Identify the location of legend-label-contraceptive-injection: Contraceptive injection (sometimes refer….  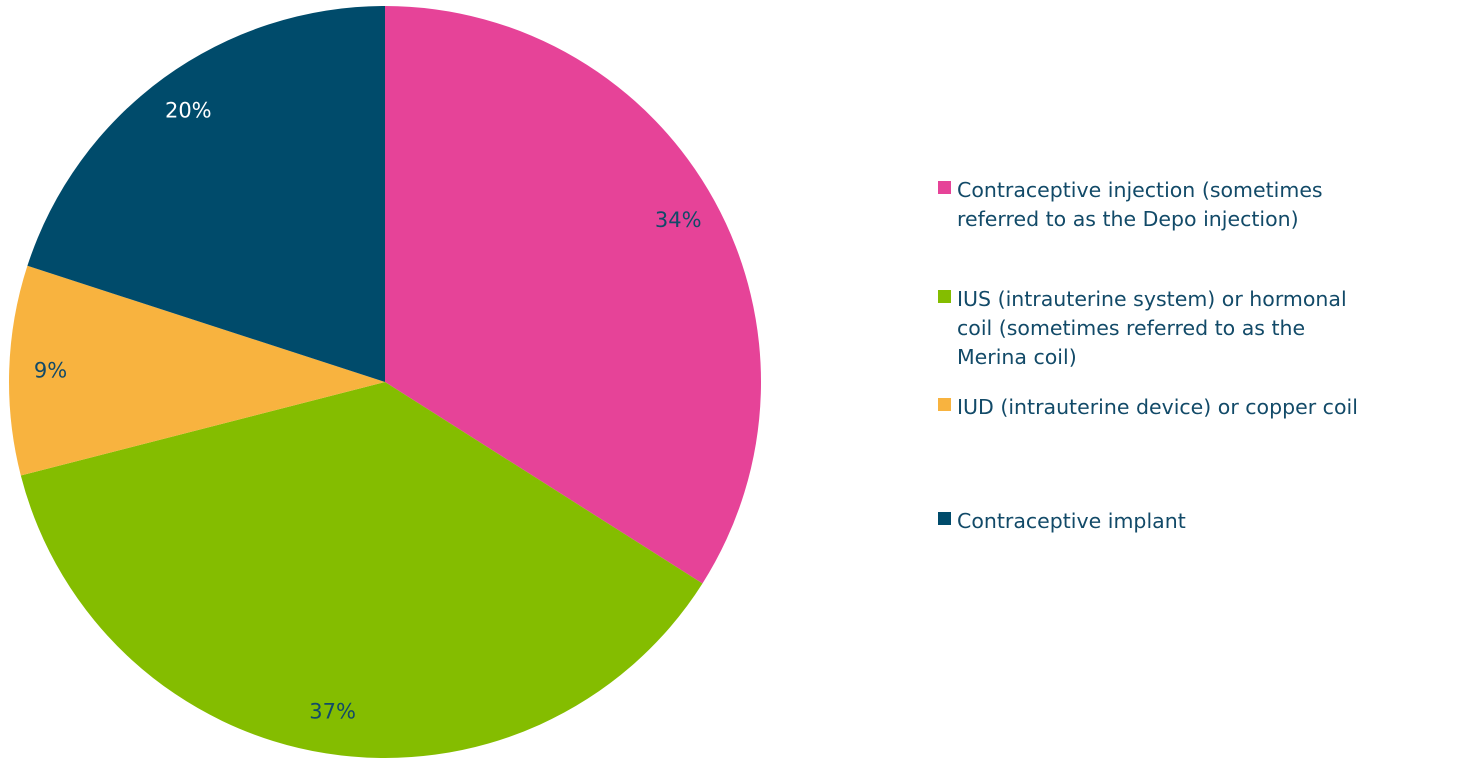
(1140, 204).